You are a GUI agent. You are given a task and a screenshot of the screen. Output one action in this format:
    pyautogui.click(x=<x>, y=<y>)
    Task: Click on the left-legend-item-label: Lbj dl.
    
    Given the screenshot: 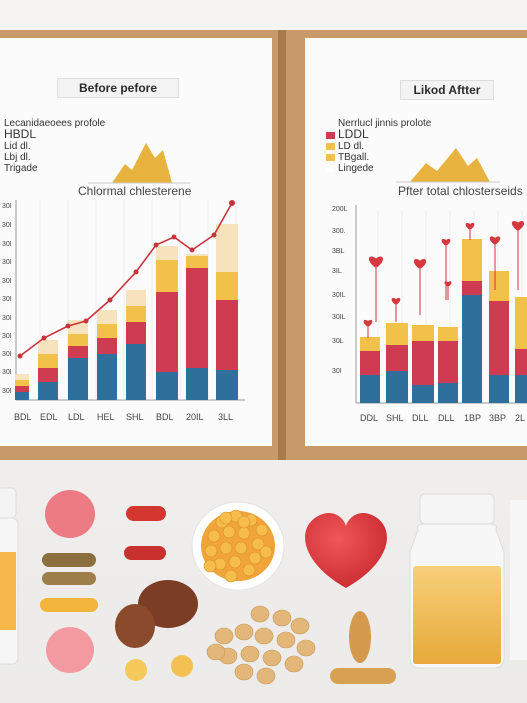 What is the action you would take?
    pyautogui.click(x=17, y=157)
    